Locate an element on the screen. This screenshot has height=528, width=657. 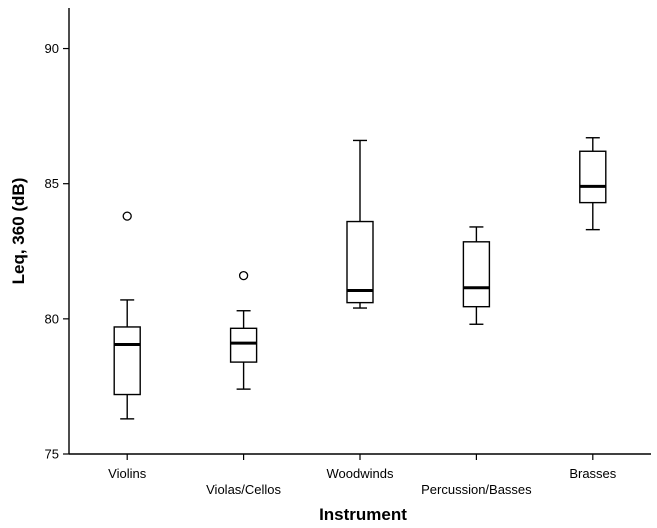
y-tick-label: 90 is located at coordinates (52, 48).